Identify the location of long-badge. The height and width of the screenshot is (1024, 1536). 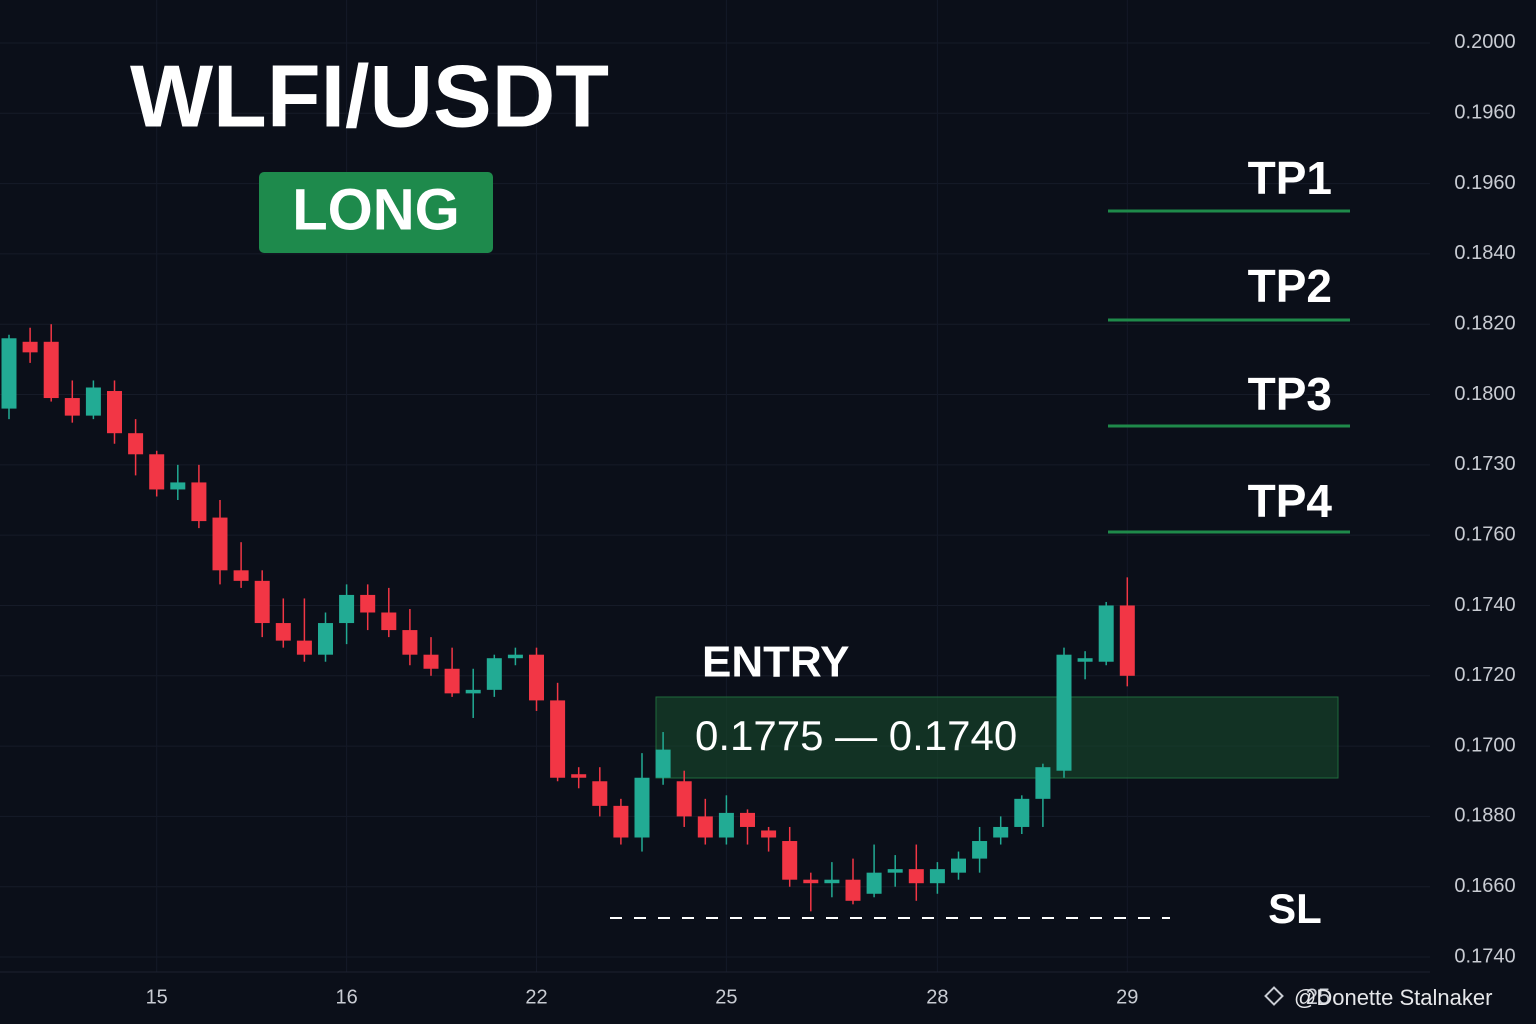
(376, 212).